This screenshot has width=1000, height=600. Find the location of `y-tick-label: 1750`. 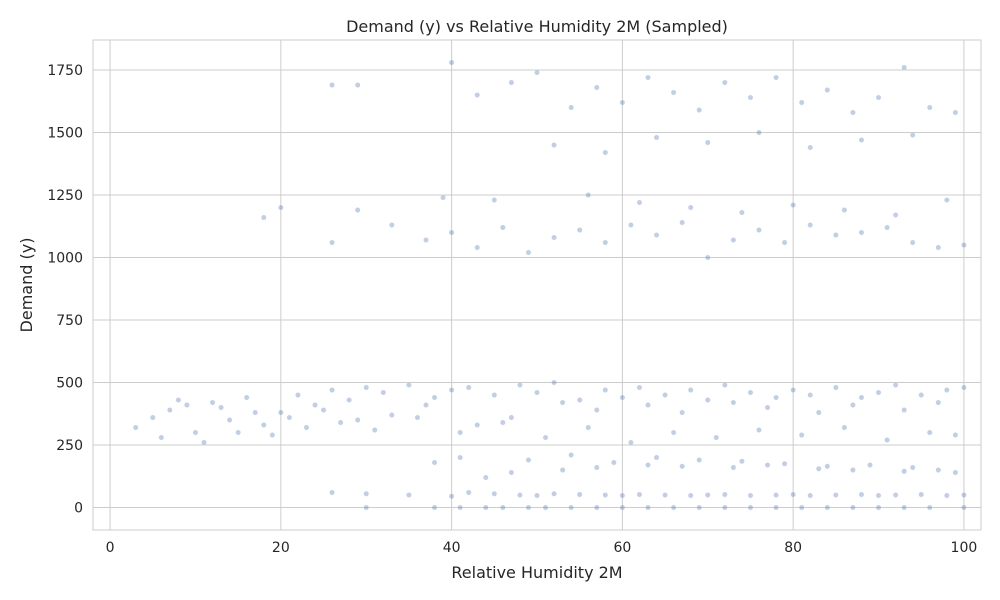

y-tick-label: 1750 is located at coordinates (65, 71).